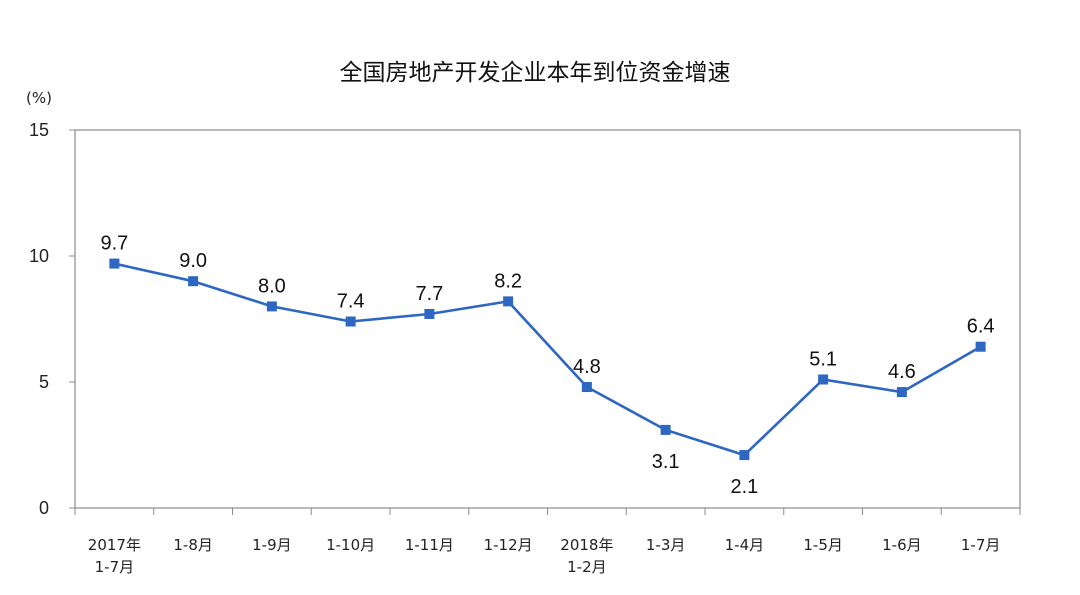 Image resolution: width=1080 pixels, height=595 pixels. Describe the element at coordinates (114, 545) in the screenshot. I see `x-tick-label: 2017年` at that location.